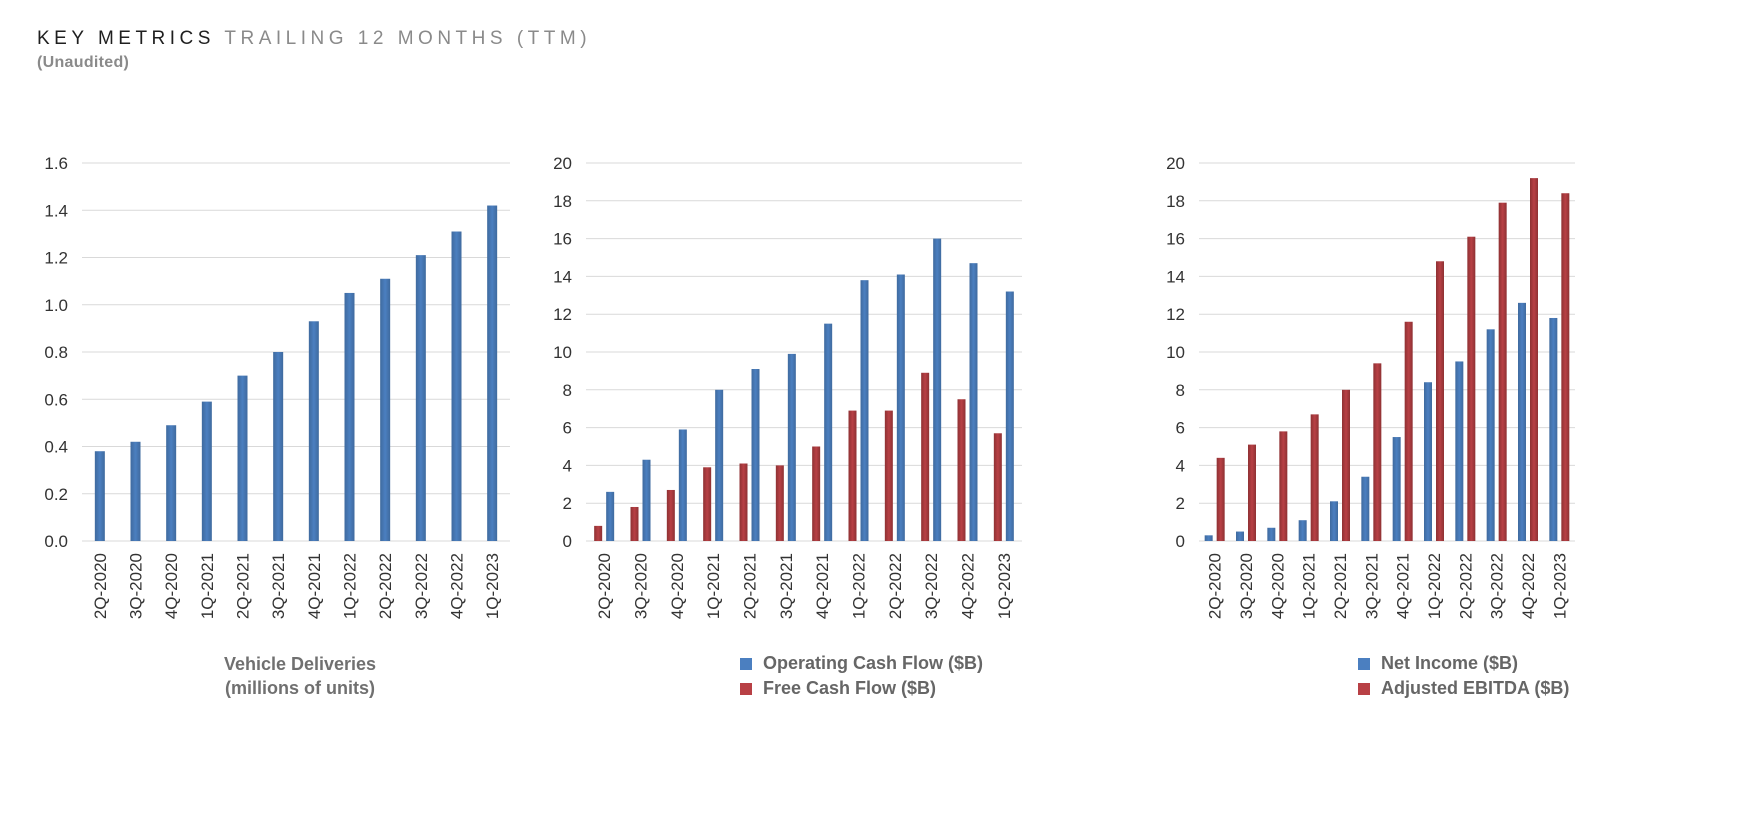 The image size is (1757, 828). Describe the element at coordinates (562, 163) in the screenshot. I see `y-tick-label: 20` at that location.